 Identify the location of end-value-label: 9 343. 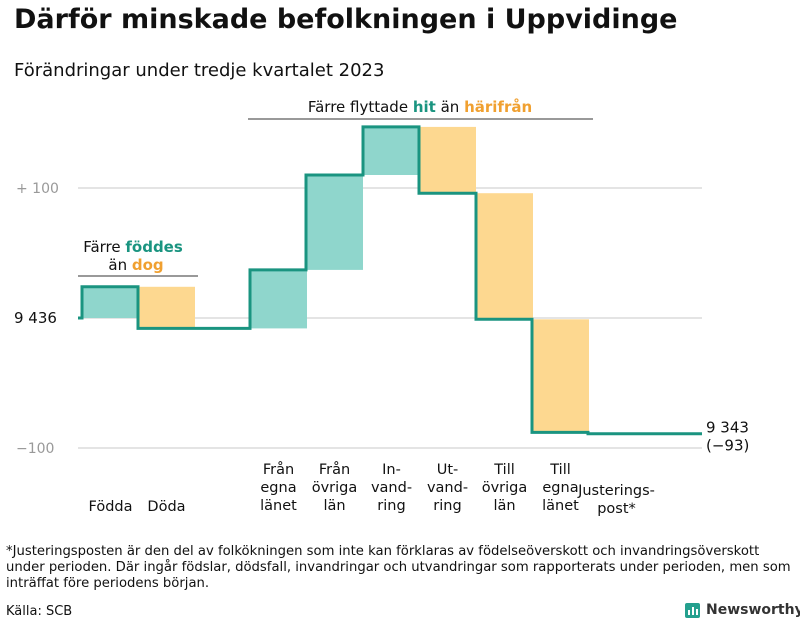
(727, 428).